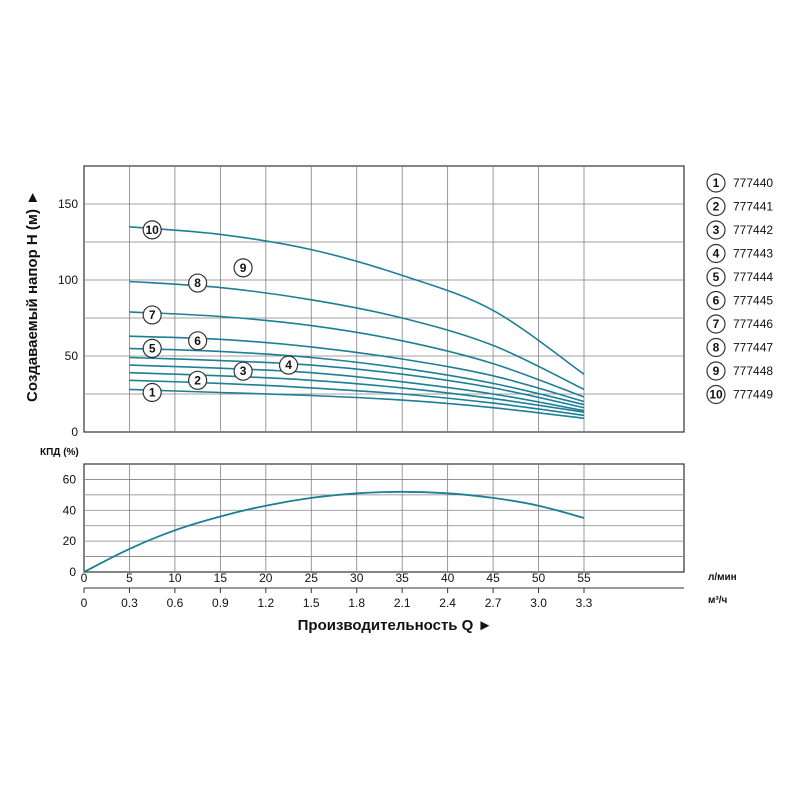 The image size is (800, 800). Describe the element at coordinates (753, 183) in the screenshot. I see `legend-label: 777440` at that location.